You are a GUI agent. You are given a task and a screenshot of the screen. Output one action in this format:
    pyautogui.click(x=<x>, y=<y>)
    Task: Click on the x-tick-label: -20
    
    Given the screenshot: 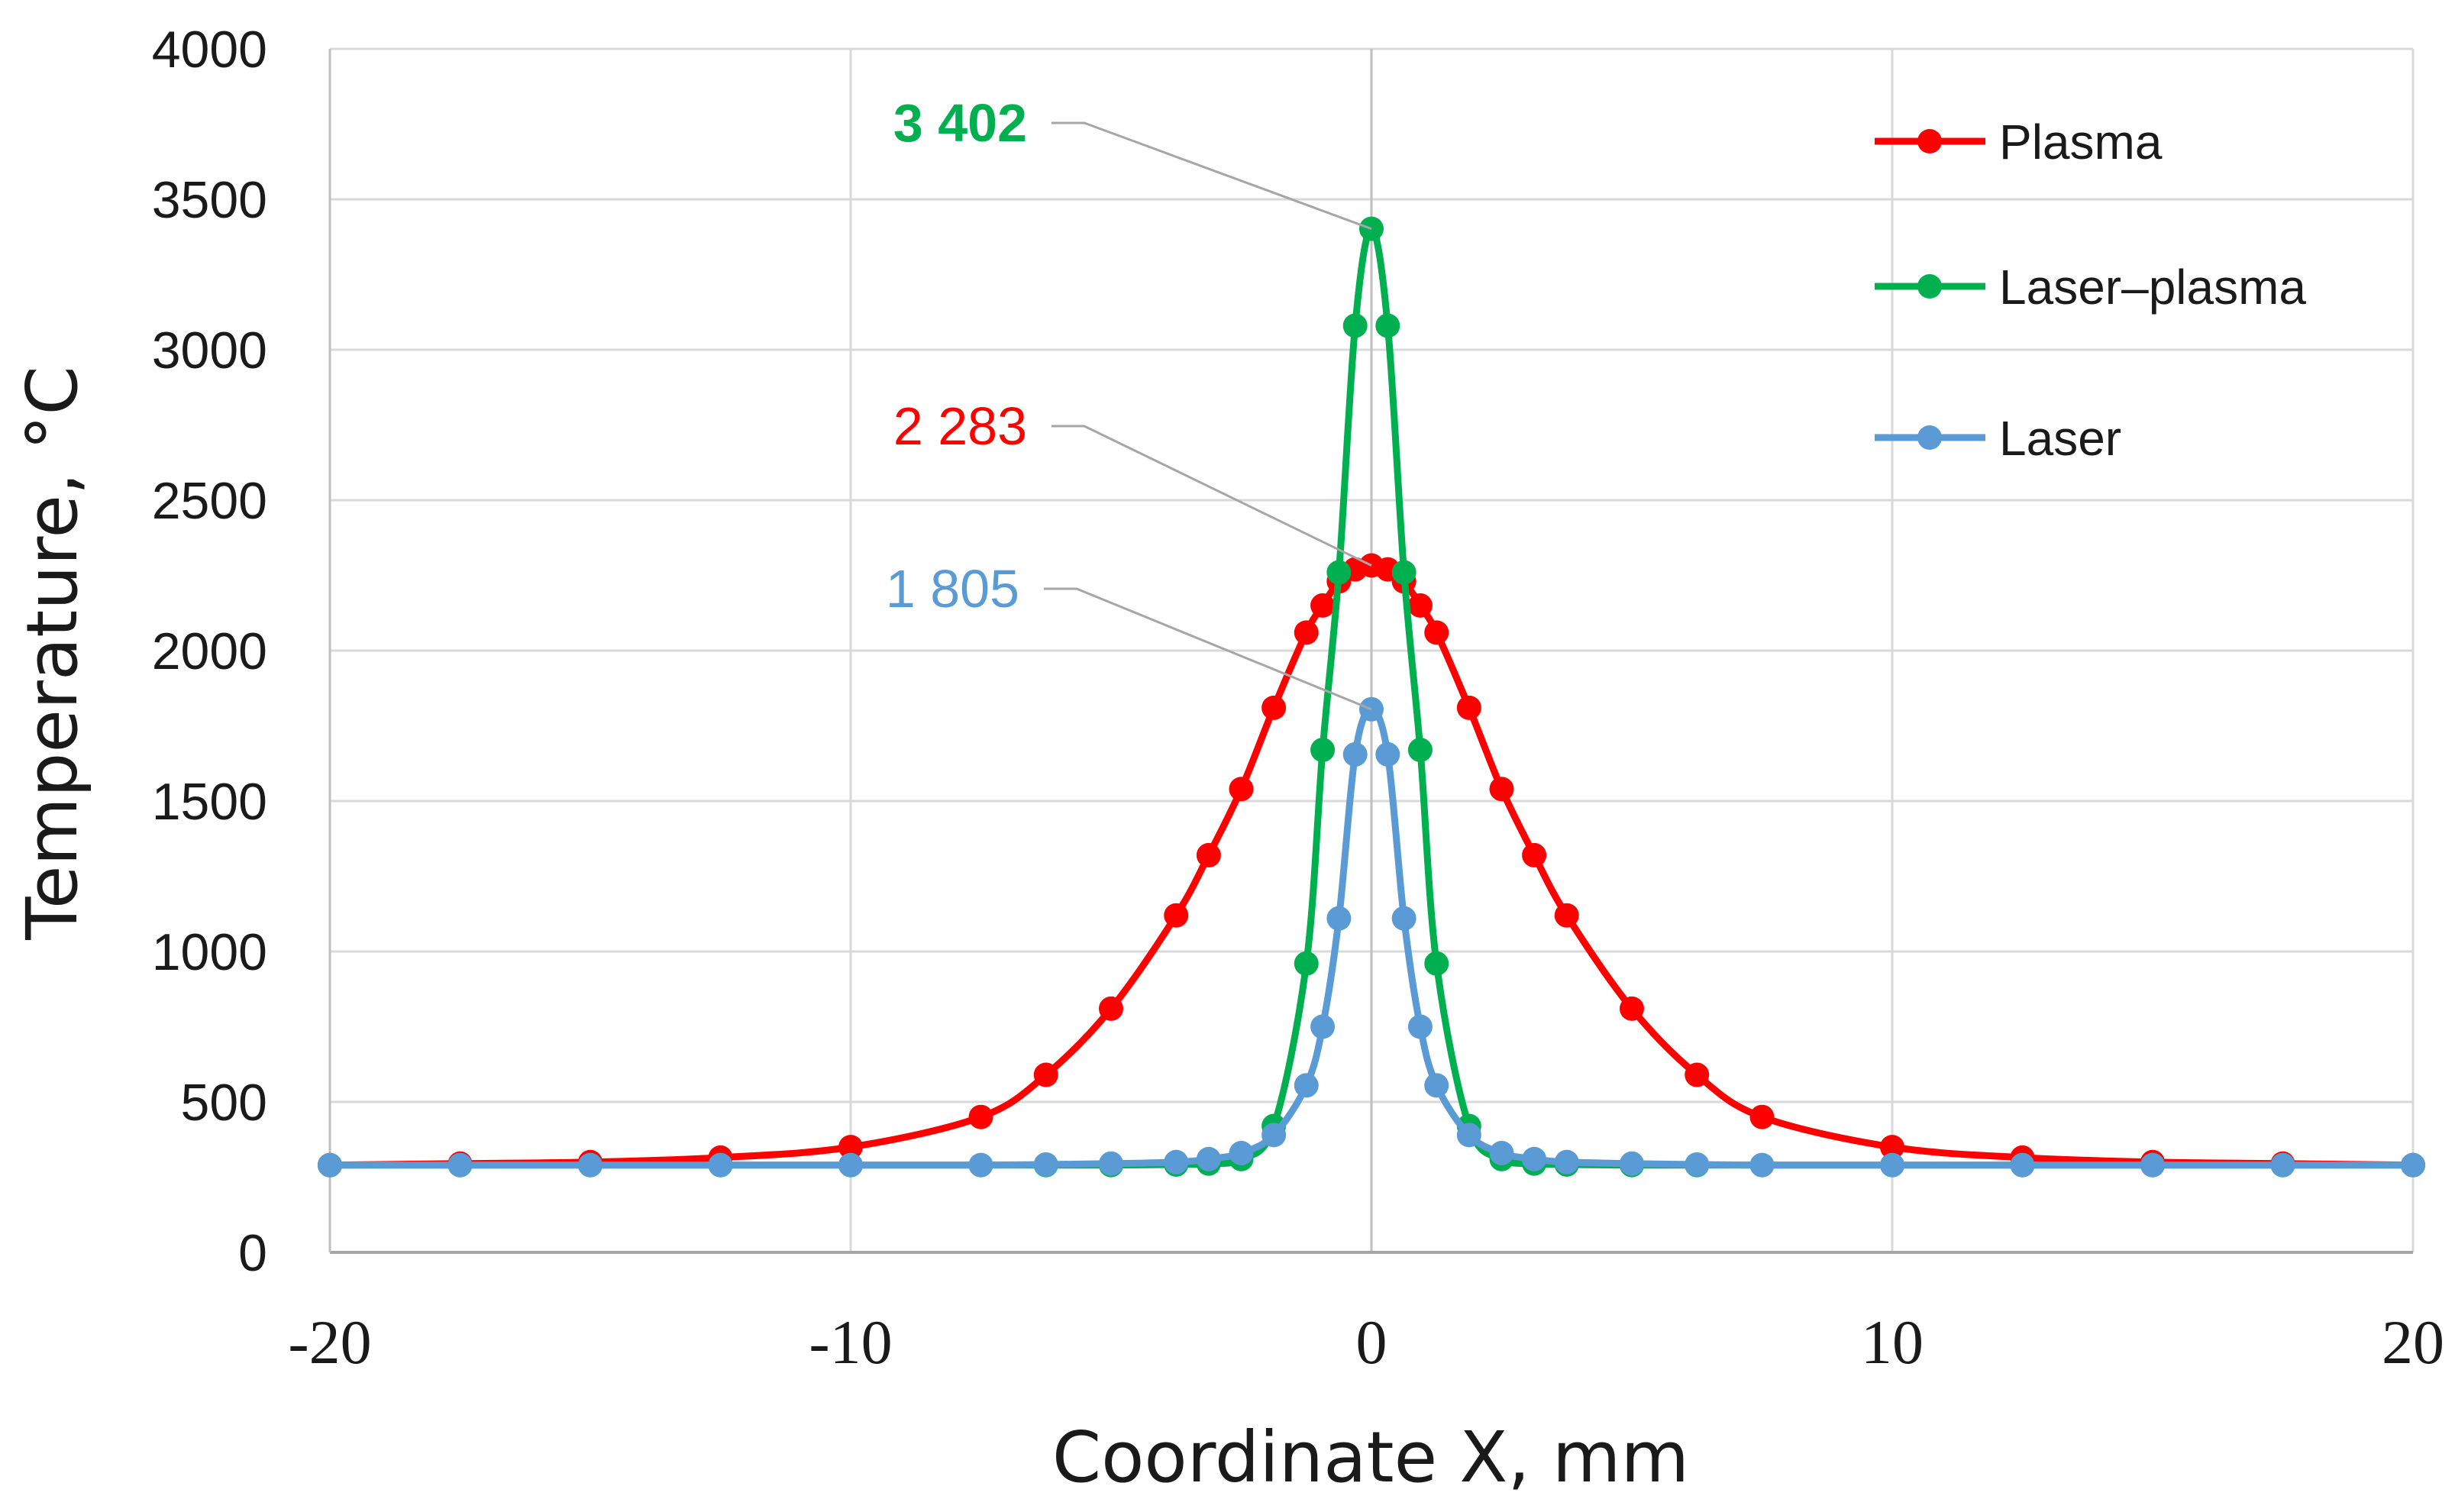 What is the action you would take?
    pyautogui.click(x=329, y=1342)
    